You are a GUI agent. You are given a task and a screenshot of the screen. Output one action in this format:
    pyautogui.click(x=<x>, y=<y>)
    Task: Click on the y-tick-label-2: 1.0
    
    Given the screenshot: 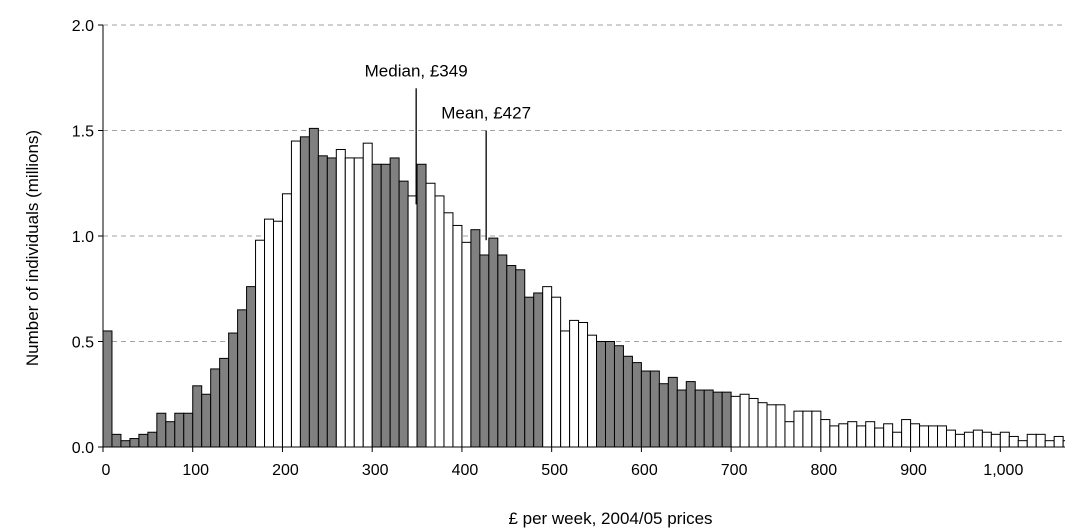 What is the action you would take?
    pyautogui.click(x=83, y=237)
    